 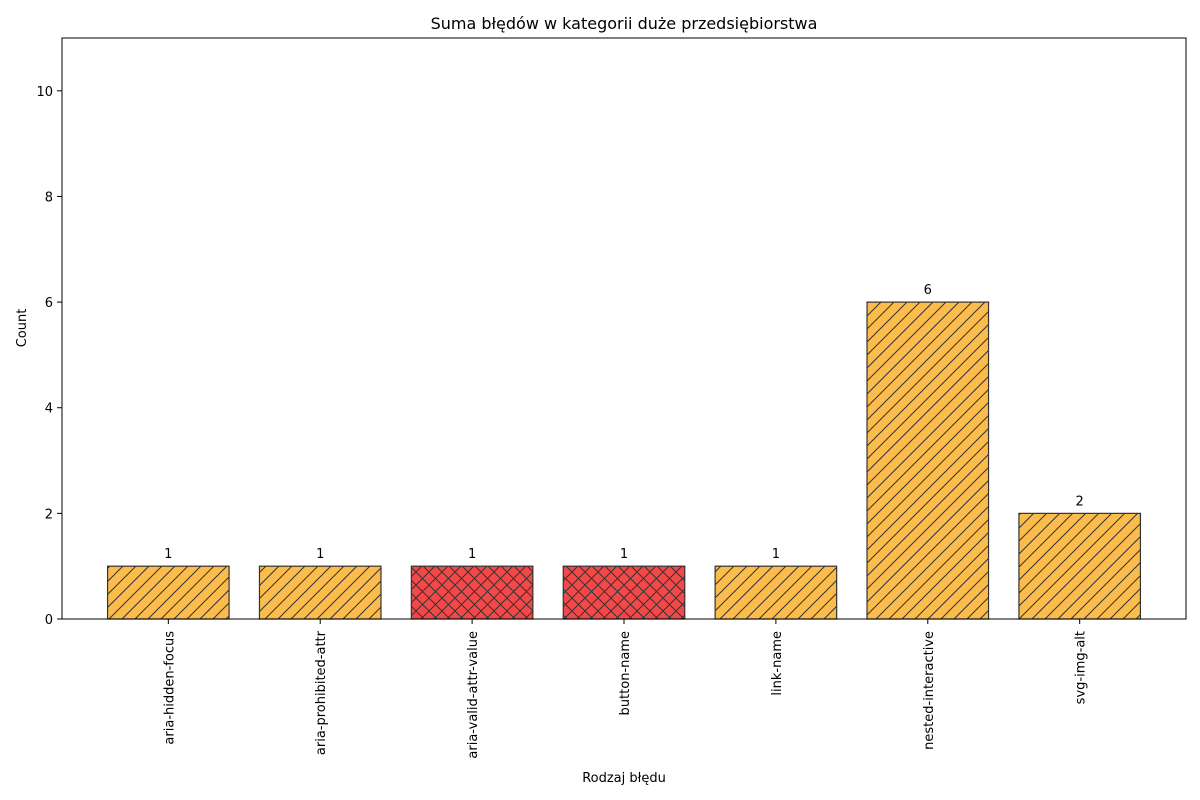 What do you see at coordinates (473, 695) in the screenshot?
I see `x-tick-label-aria-valid-attr-value: aria-valid-attr-value` at bounding box center [473, 695].